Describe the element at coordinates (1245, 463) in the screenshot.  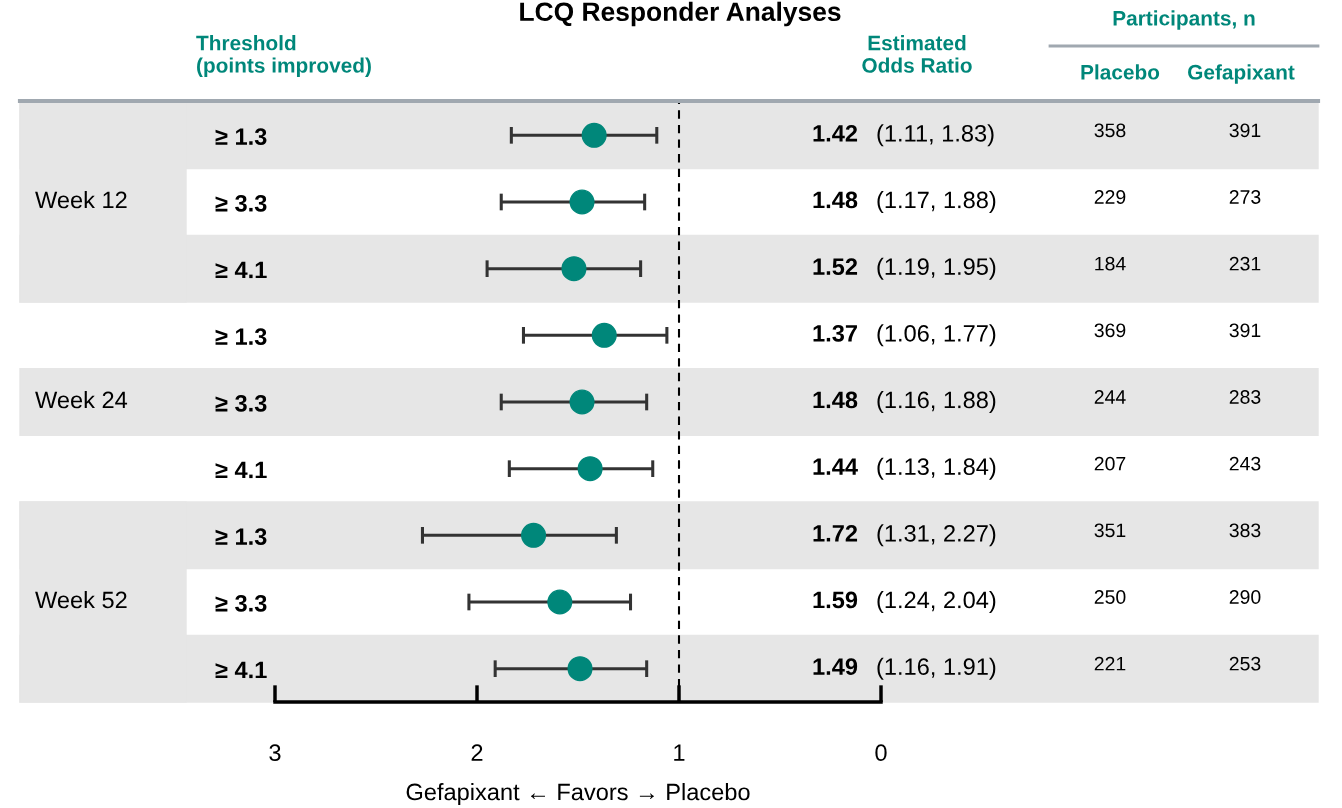
I see `text: 243` at that location.